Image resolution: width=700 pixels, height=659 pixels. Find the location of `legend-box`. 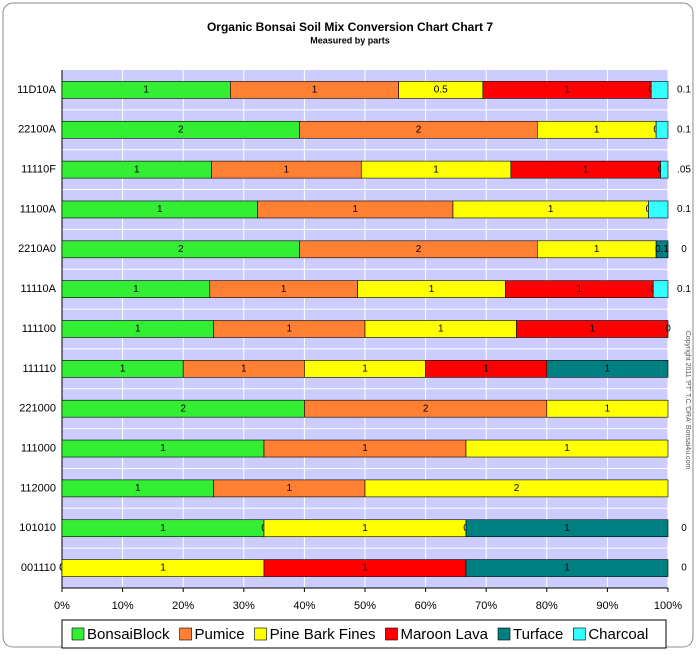

legend-box is located at coordinates (364, 634).